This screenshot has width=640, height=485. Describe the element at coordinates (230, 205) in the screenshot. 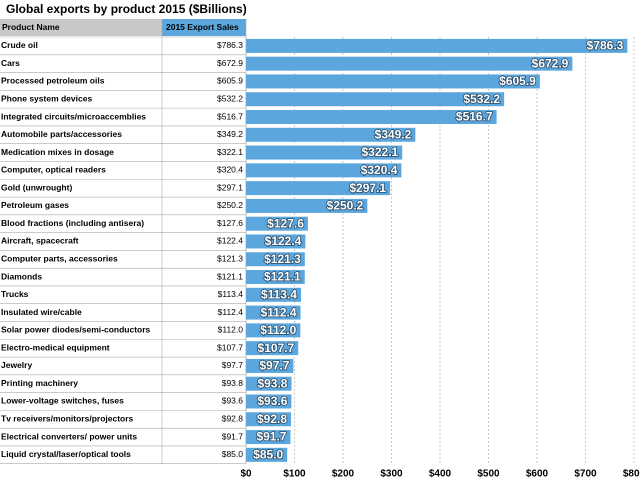

I see `sales-value: $250.2` at that location.